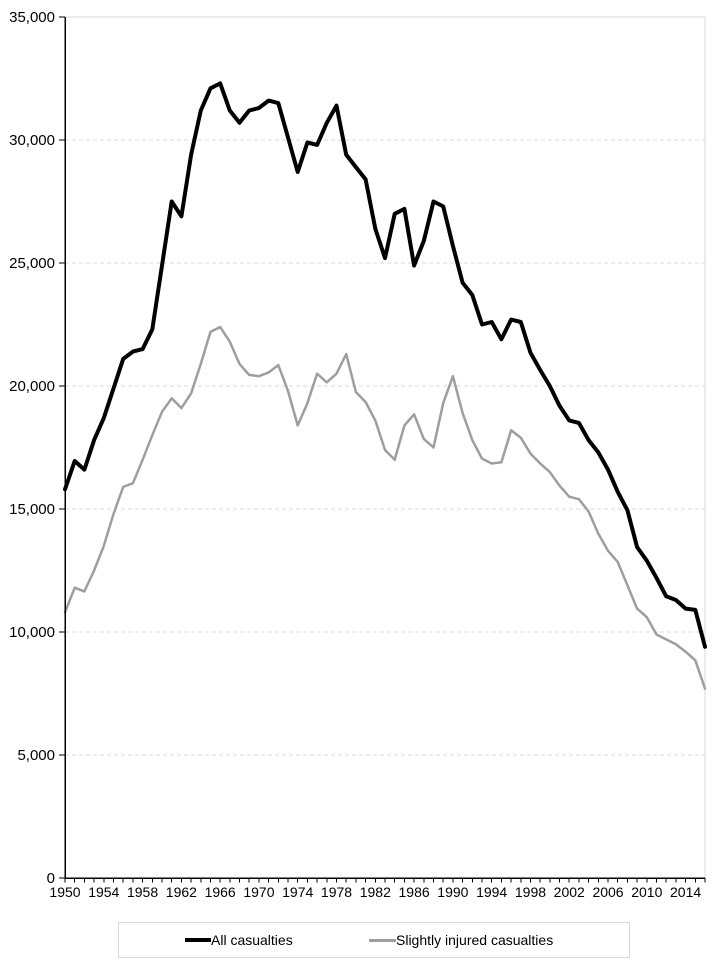 The width and height of the screenshot is (721, 977). I want to click on x-axis-tick-label: 1982, so click(375, 892).